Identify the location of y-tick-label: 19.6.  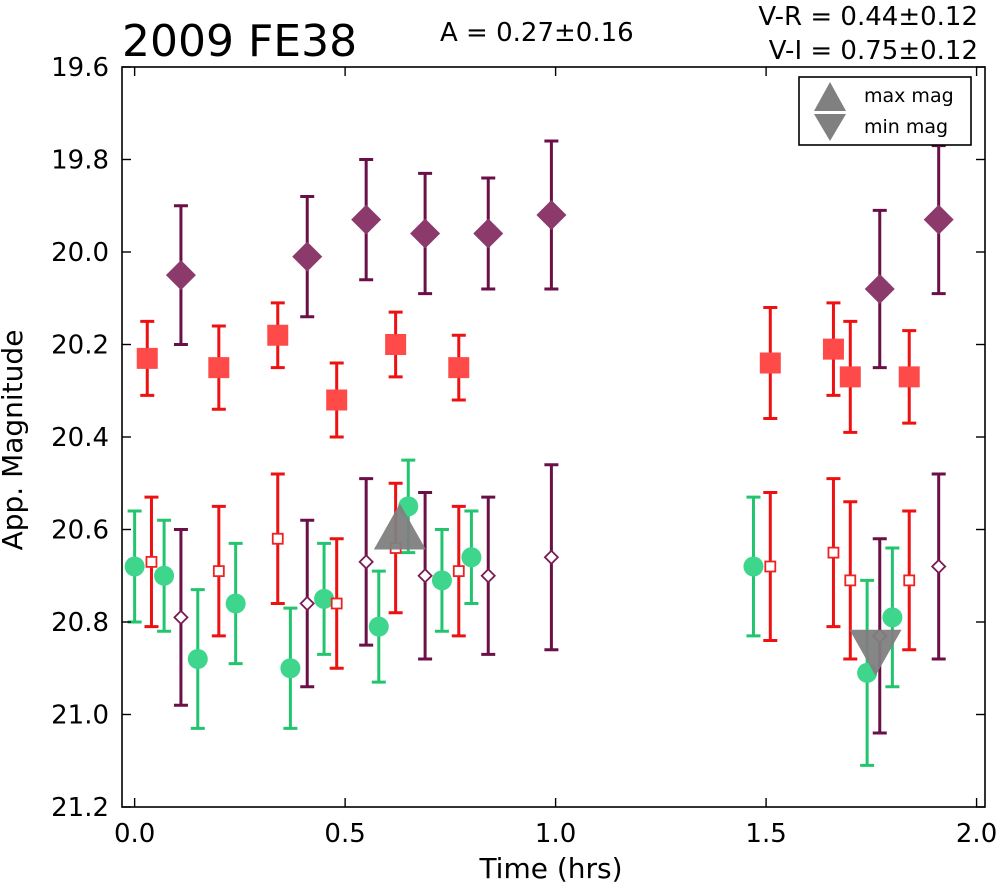
(80, 68).